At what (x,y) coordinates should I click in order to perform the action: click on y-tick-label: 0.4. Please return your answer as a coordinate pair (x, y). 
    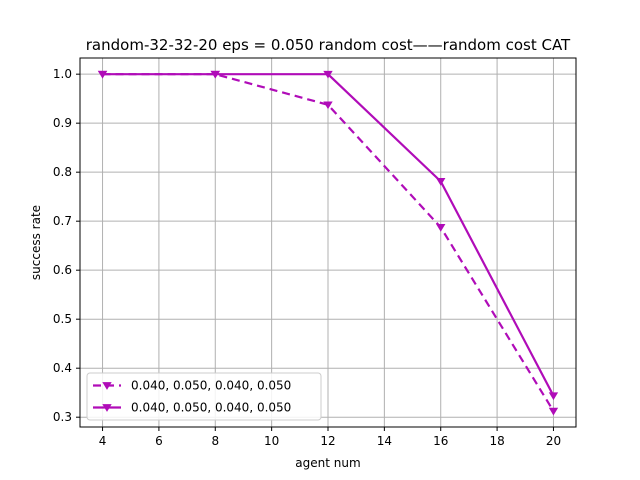
    Looking at the image, I should click on (62, 368).